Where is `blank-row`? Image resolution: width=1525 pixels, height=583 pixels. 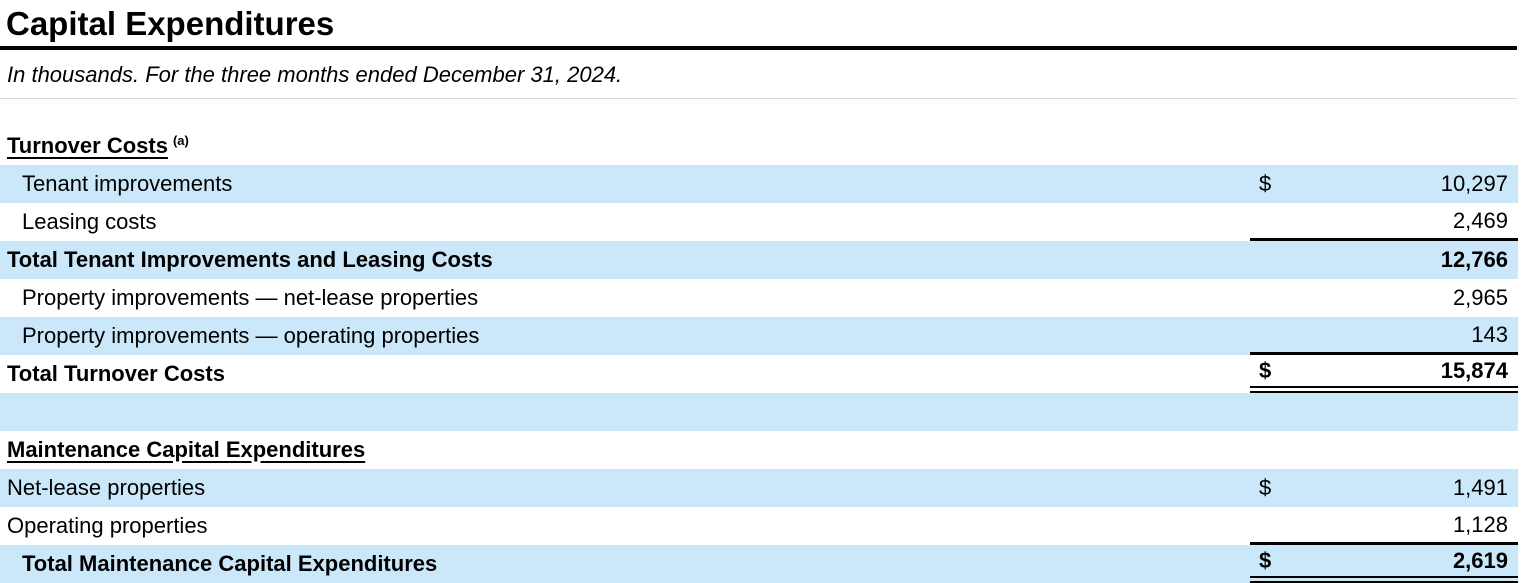 blank-row is located at coordinates (759, 412).